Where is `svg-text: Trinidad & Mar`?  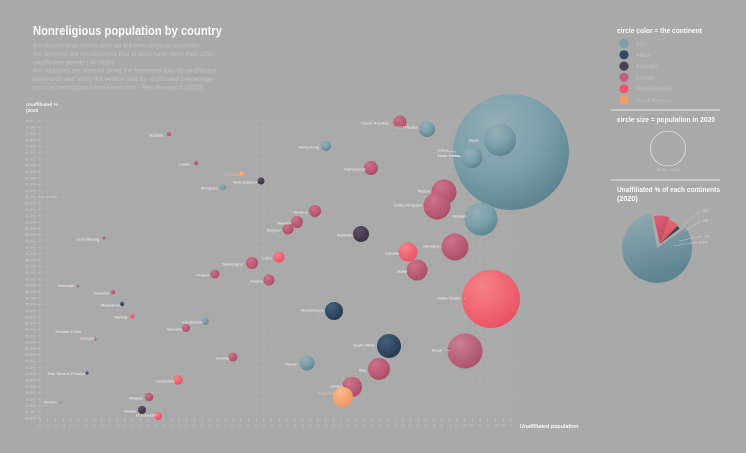 svg-text: Trinidad & Mar is located at coordinates (68, 331).